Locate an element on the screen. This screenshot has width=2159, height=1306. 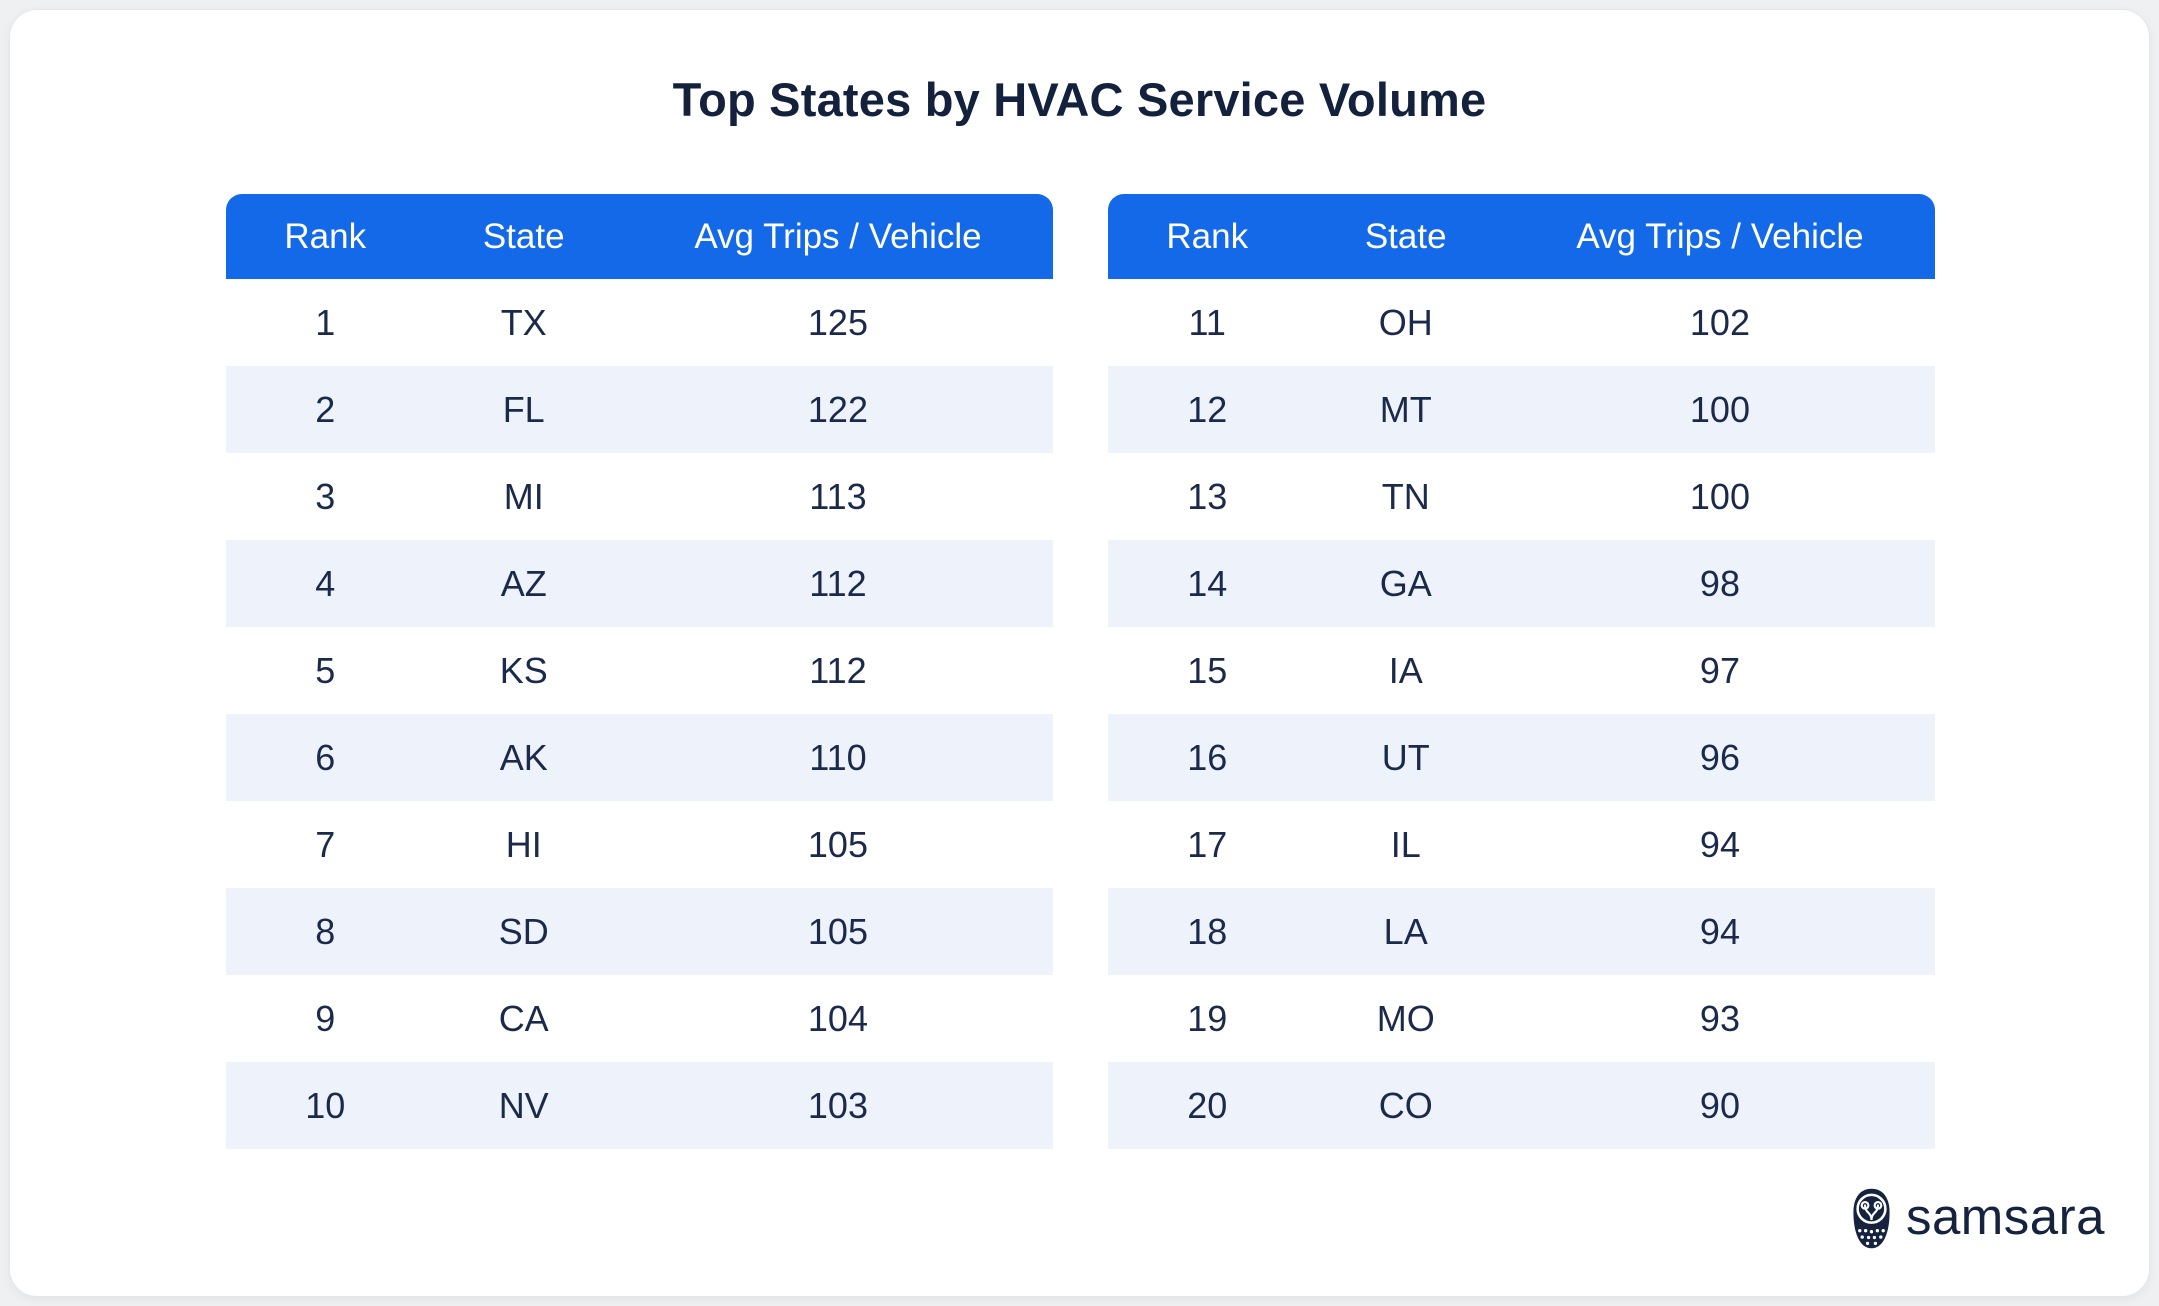
rank-cell: 6 is located at coordinates (325, 757).